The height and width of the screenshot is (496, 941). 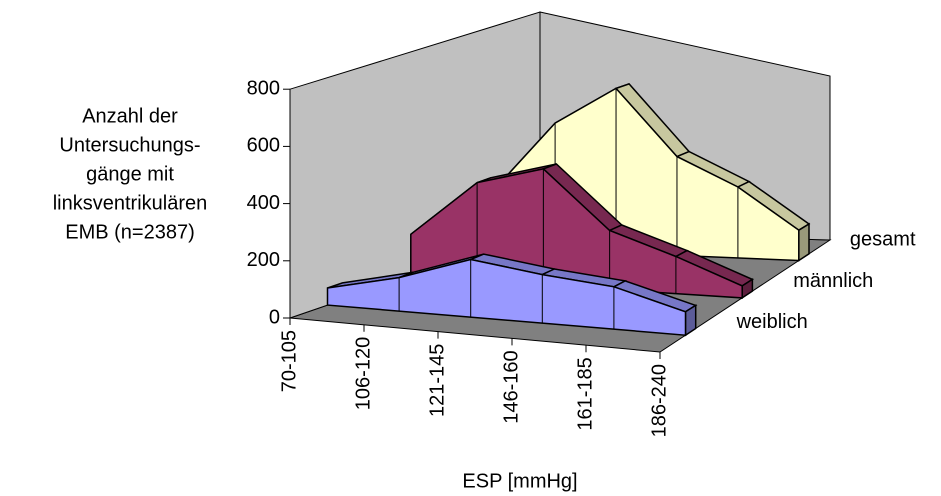 What do you see at coordinates (263, 146) in the screenshot?
I see `y-tick-label: 600` at bounding box center [263, 146].